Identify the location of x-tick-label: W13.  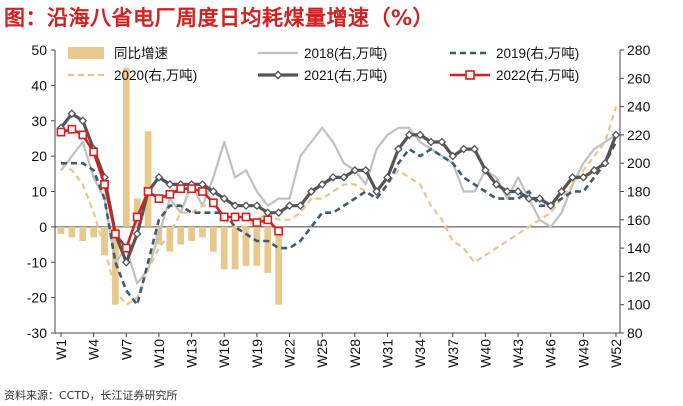
(192, 353).